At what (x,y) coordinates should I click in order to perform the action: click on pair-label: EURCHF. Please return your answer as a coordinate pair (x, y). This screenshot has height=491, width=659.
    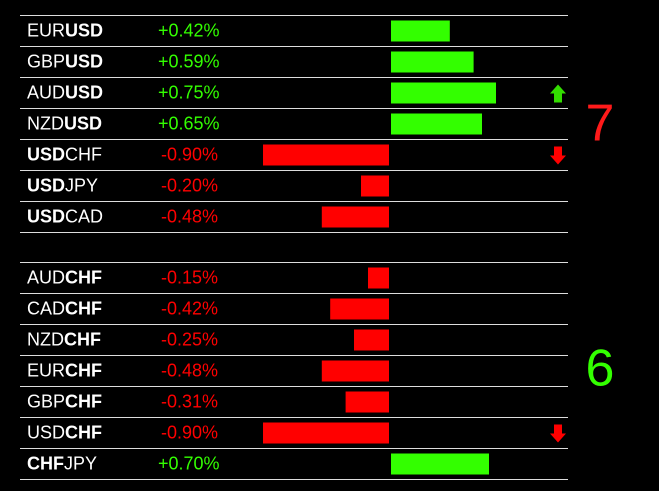
    Looking at the image, I should click on (64, 370).